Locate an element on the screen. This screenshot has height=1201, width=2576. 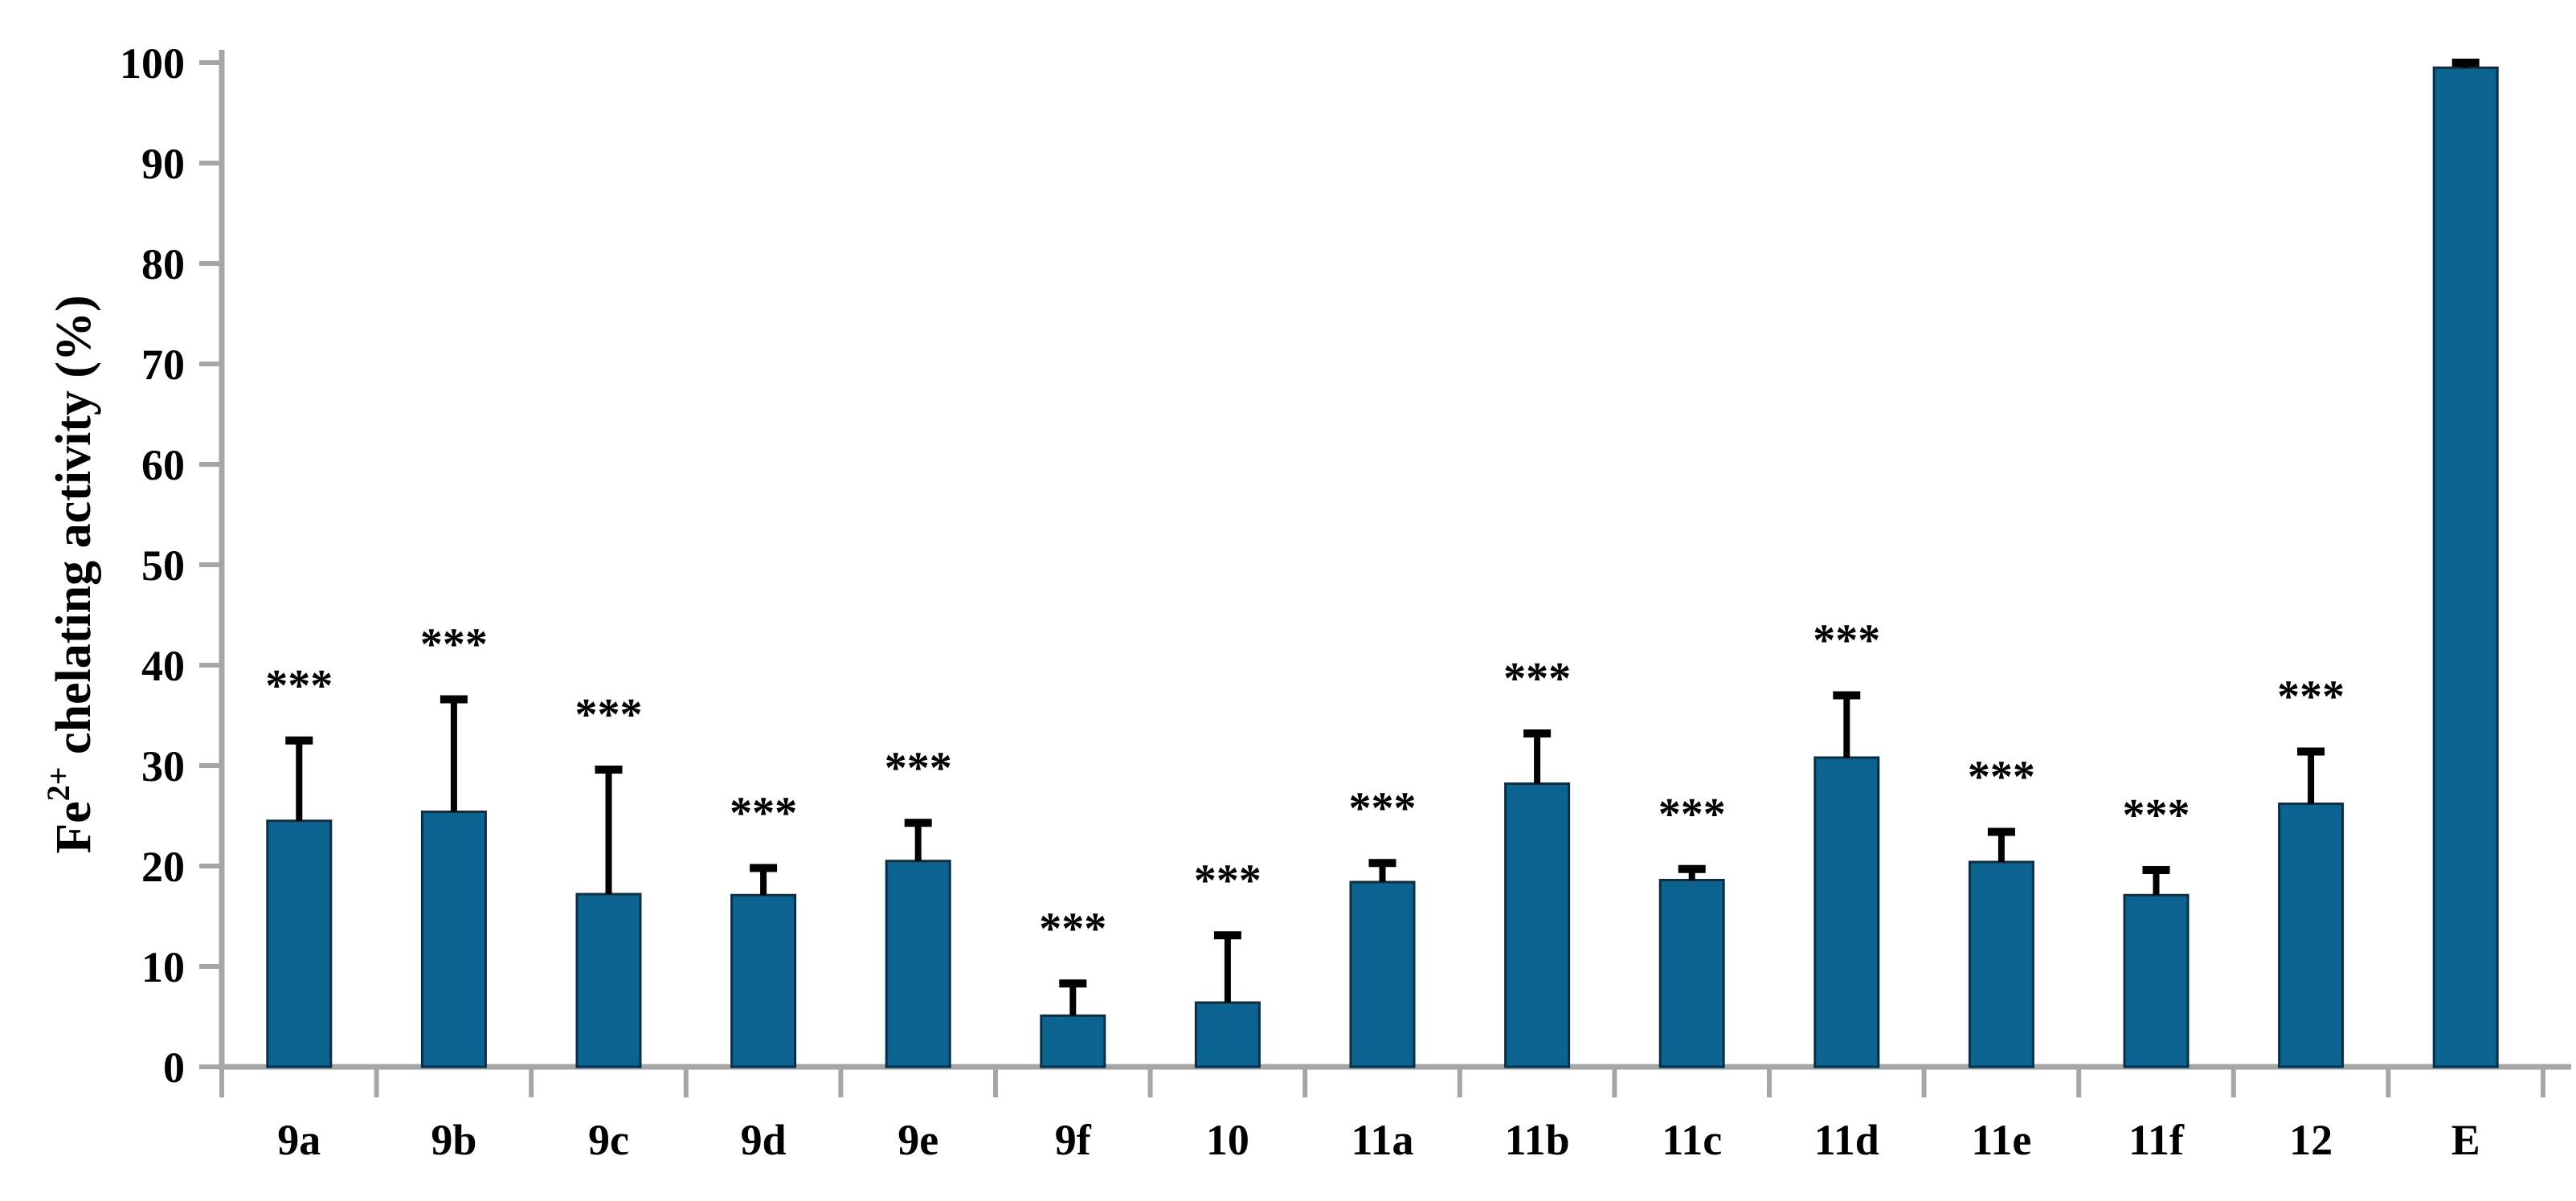
significance-11b: *** is located at coordinates (1537, 679).